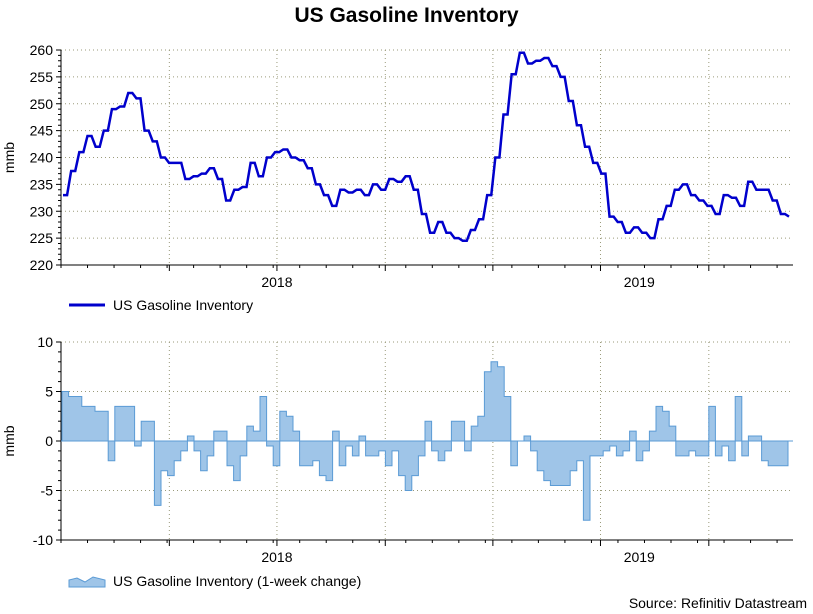 This screenshot has height=614, width=813. What do you see at coordinates (87, 582) in the screenshot?
I see `area-legend-swatch` at bounding box center [87, 582].